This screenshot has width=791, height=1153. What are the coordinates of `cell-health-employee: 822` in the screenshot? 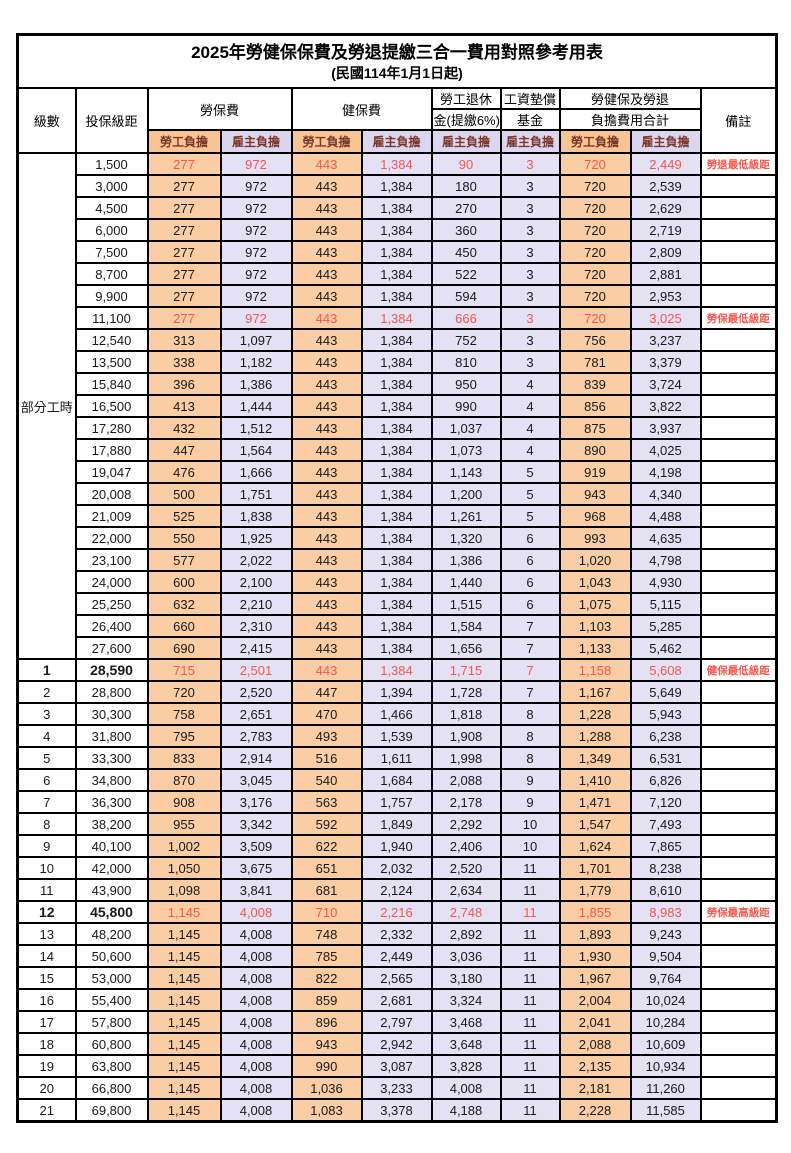 It's located at (326, 978).